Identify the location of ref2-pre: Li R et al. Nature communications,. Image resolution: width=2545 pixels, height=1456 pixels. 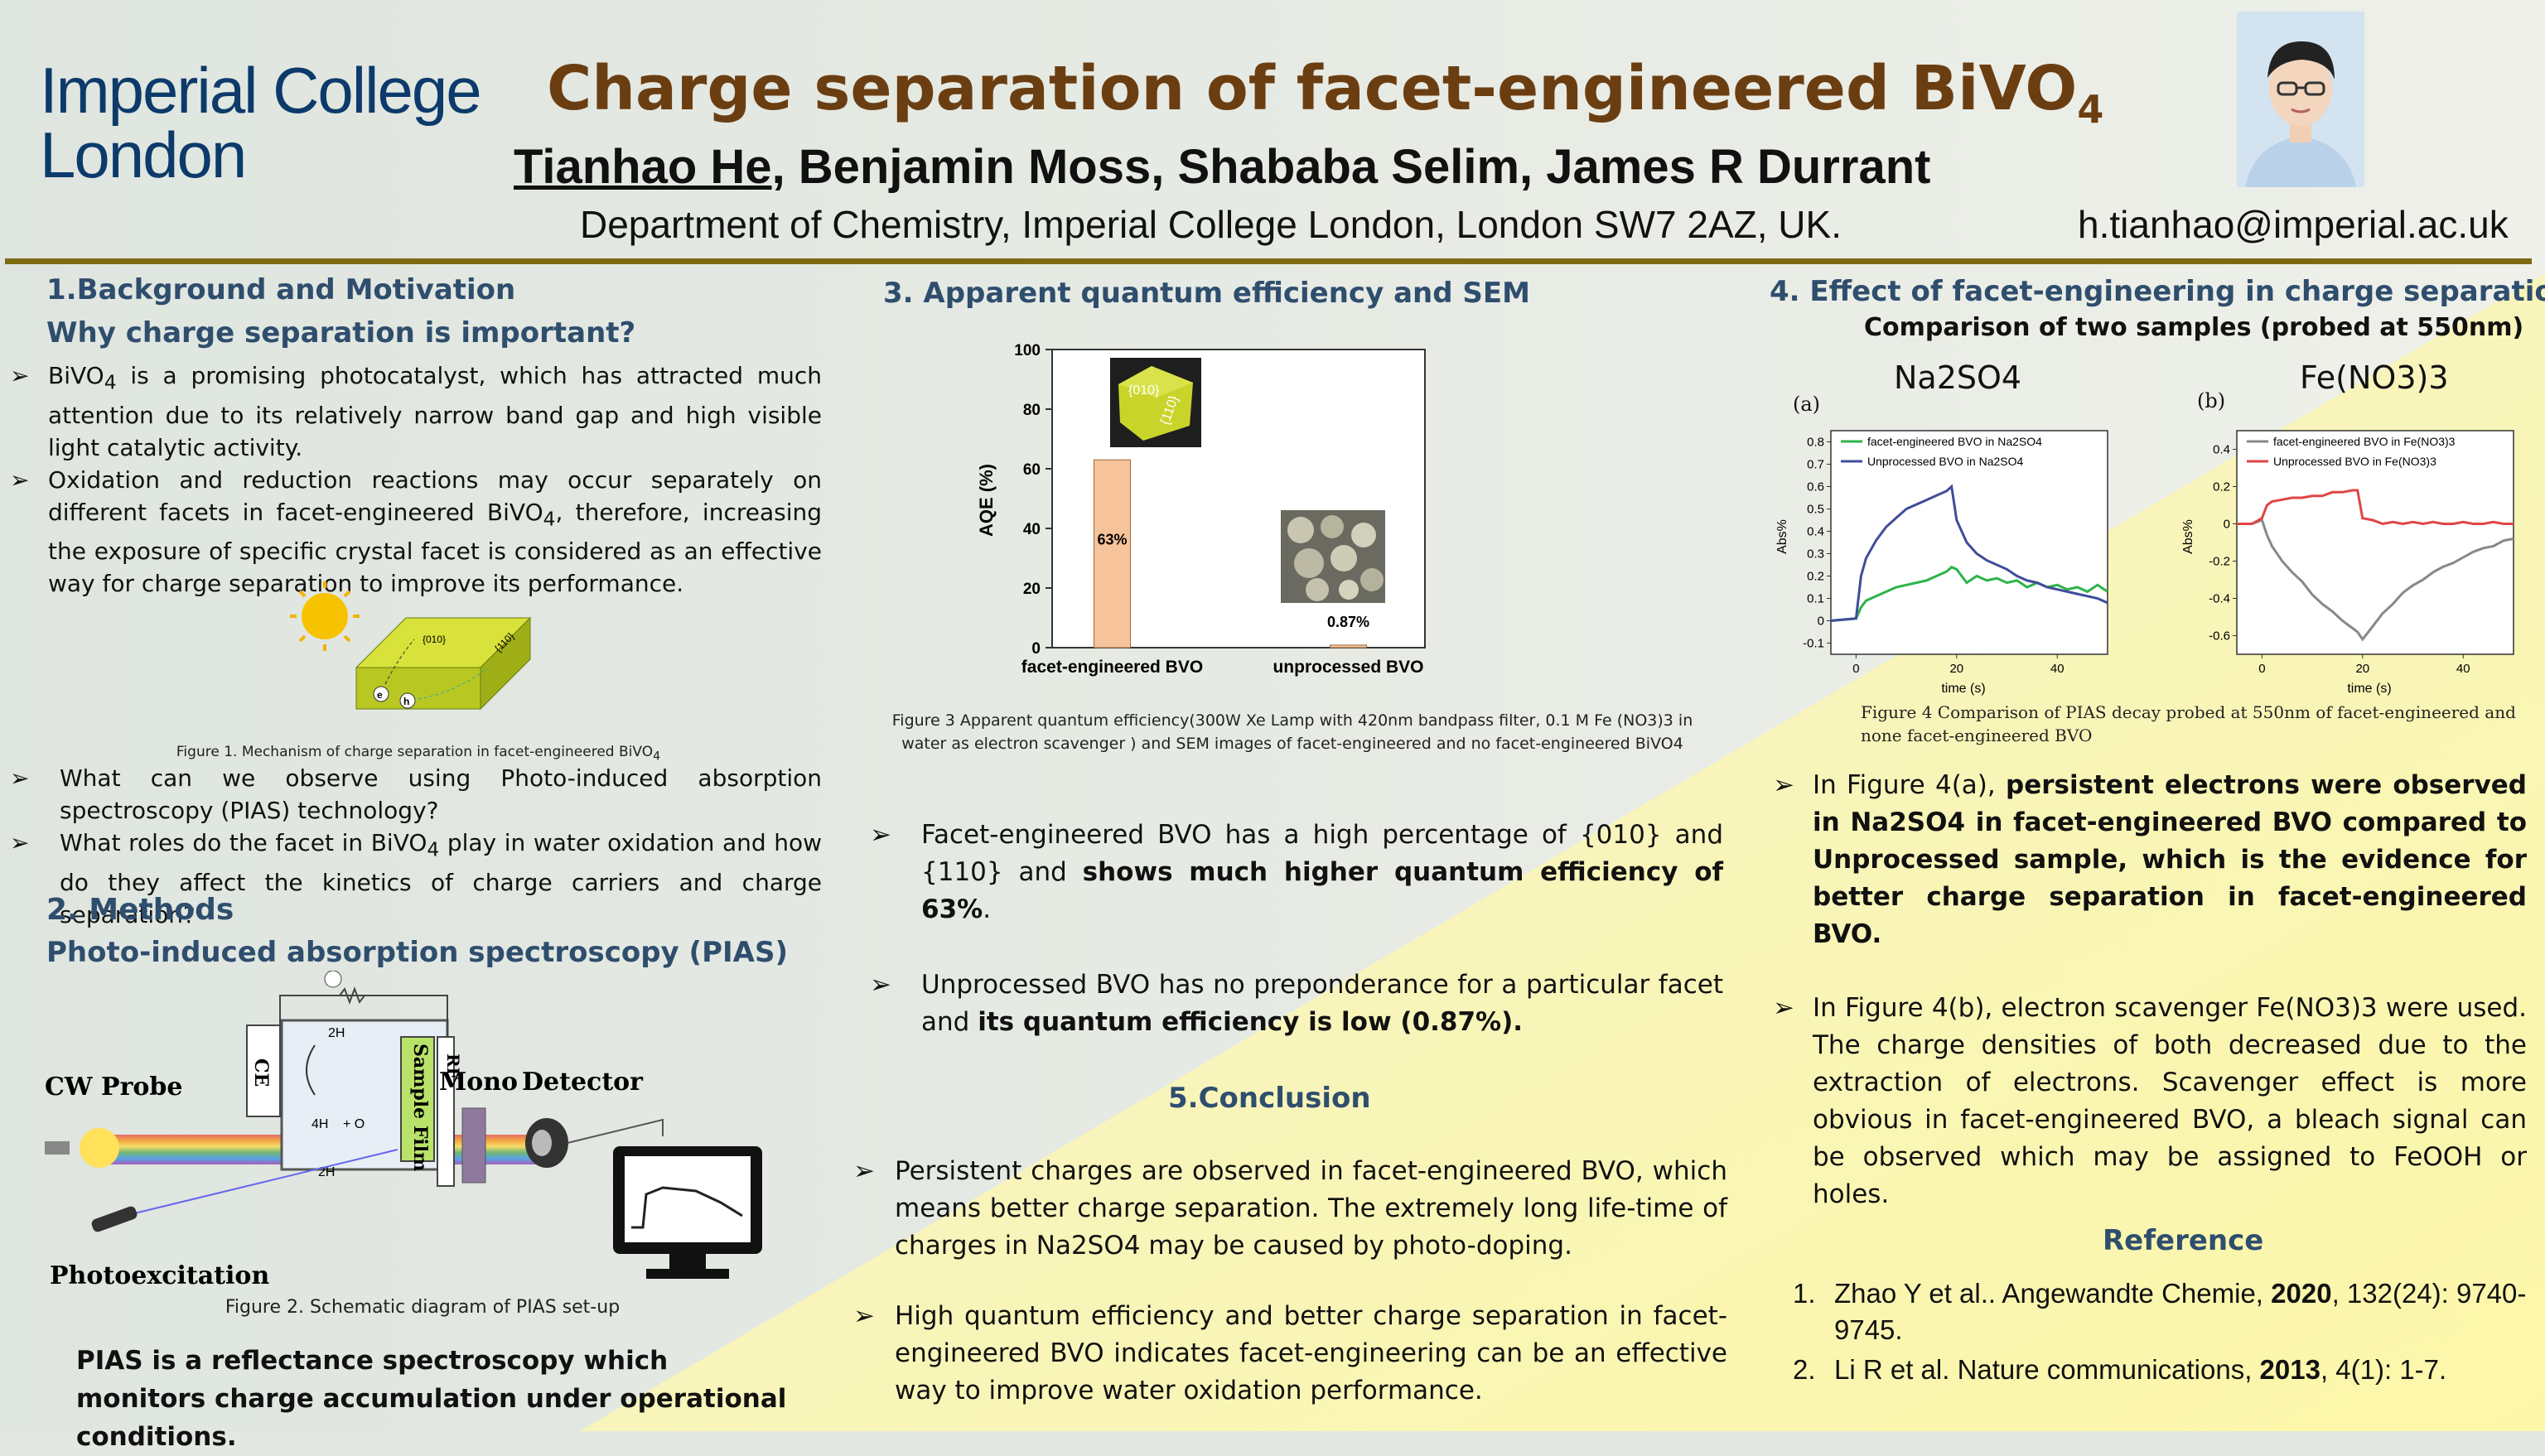
(2047, 1369).